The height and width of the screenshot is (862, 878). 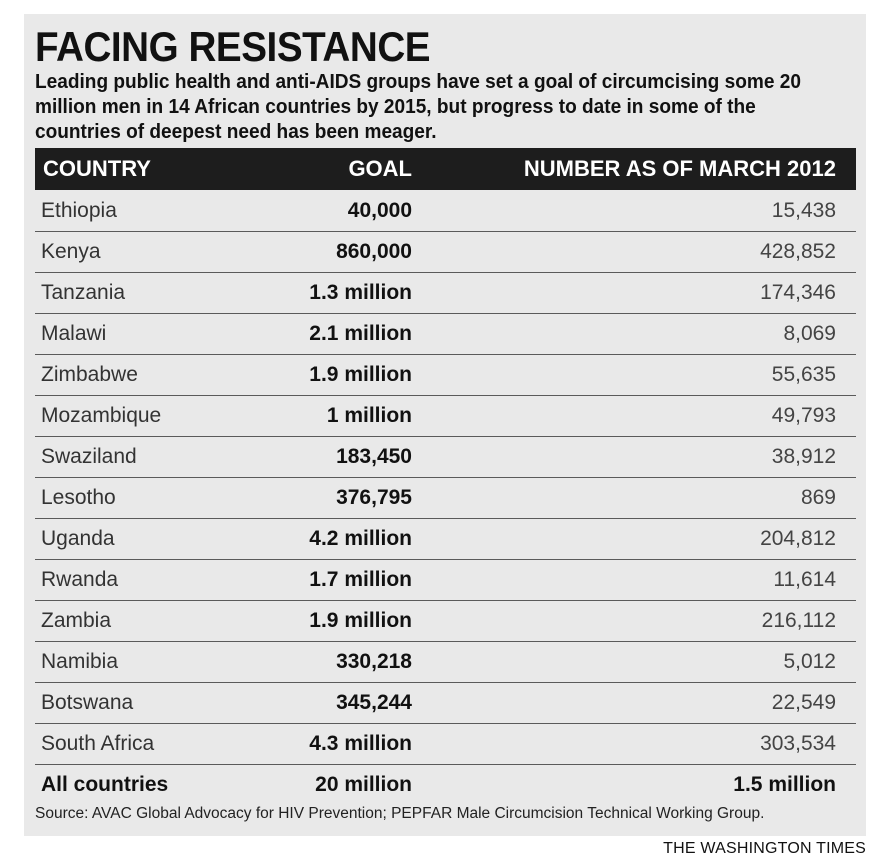 I want to click on column-header-number: NUMBER AS OF MARCH 2012, so click(x=679, y=168).